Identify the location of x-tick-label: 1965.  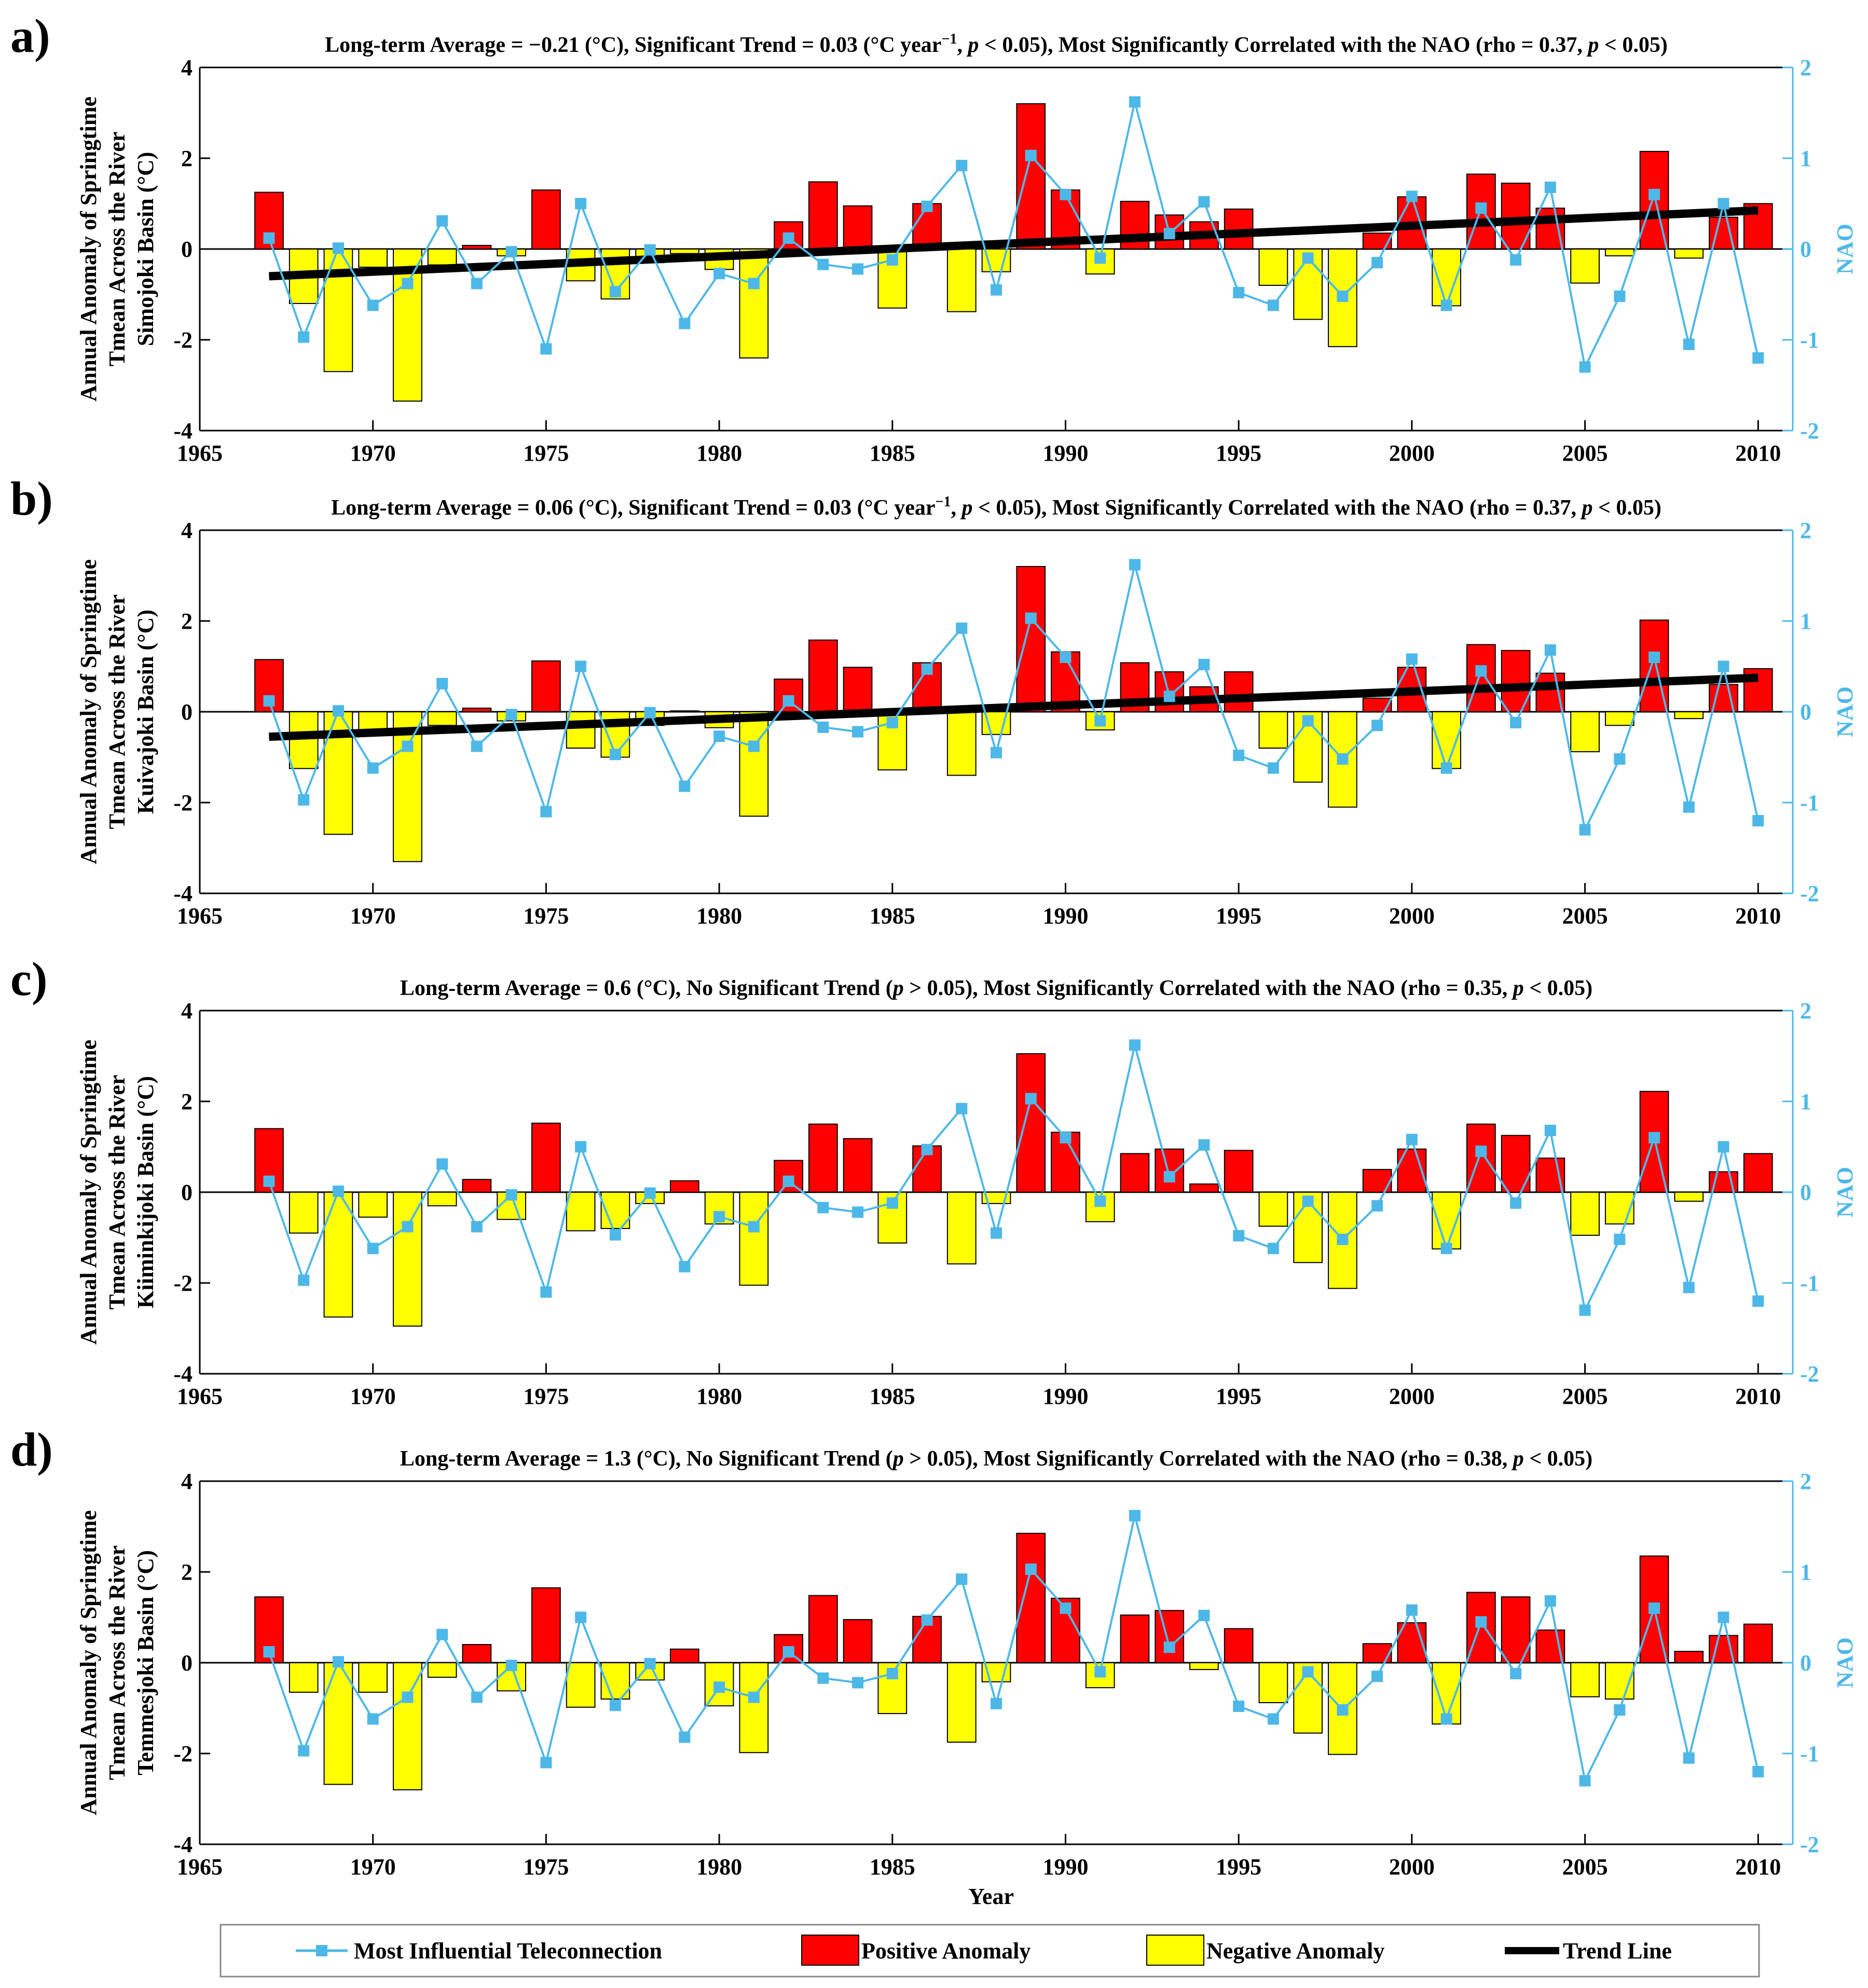
(200, 1396).